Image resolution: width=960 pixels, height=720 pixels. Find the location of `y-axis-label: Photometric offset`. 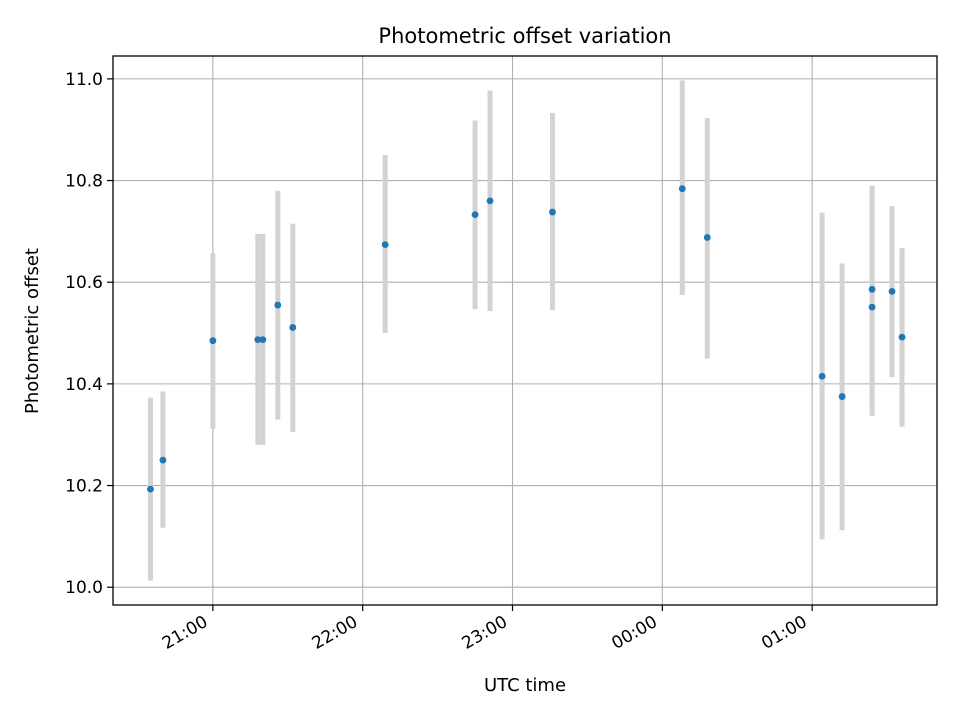

y-axis-label: Photometric offset is located at coordinates (32, 331).